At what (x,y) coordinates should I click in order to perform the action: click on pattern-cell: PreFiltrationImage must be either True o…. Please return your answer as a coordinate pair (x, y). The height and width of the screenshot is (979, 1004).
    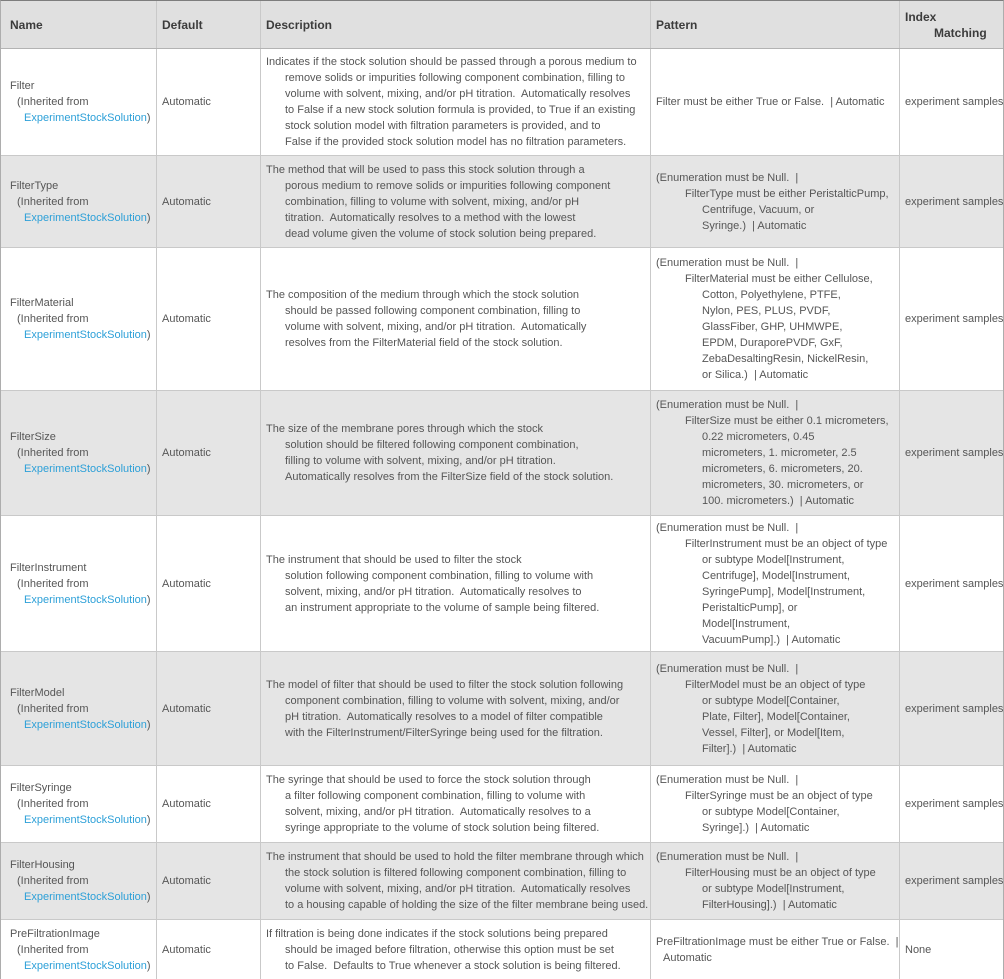
    Looking at the image, I should click on (775, 949).